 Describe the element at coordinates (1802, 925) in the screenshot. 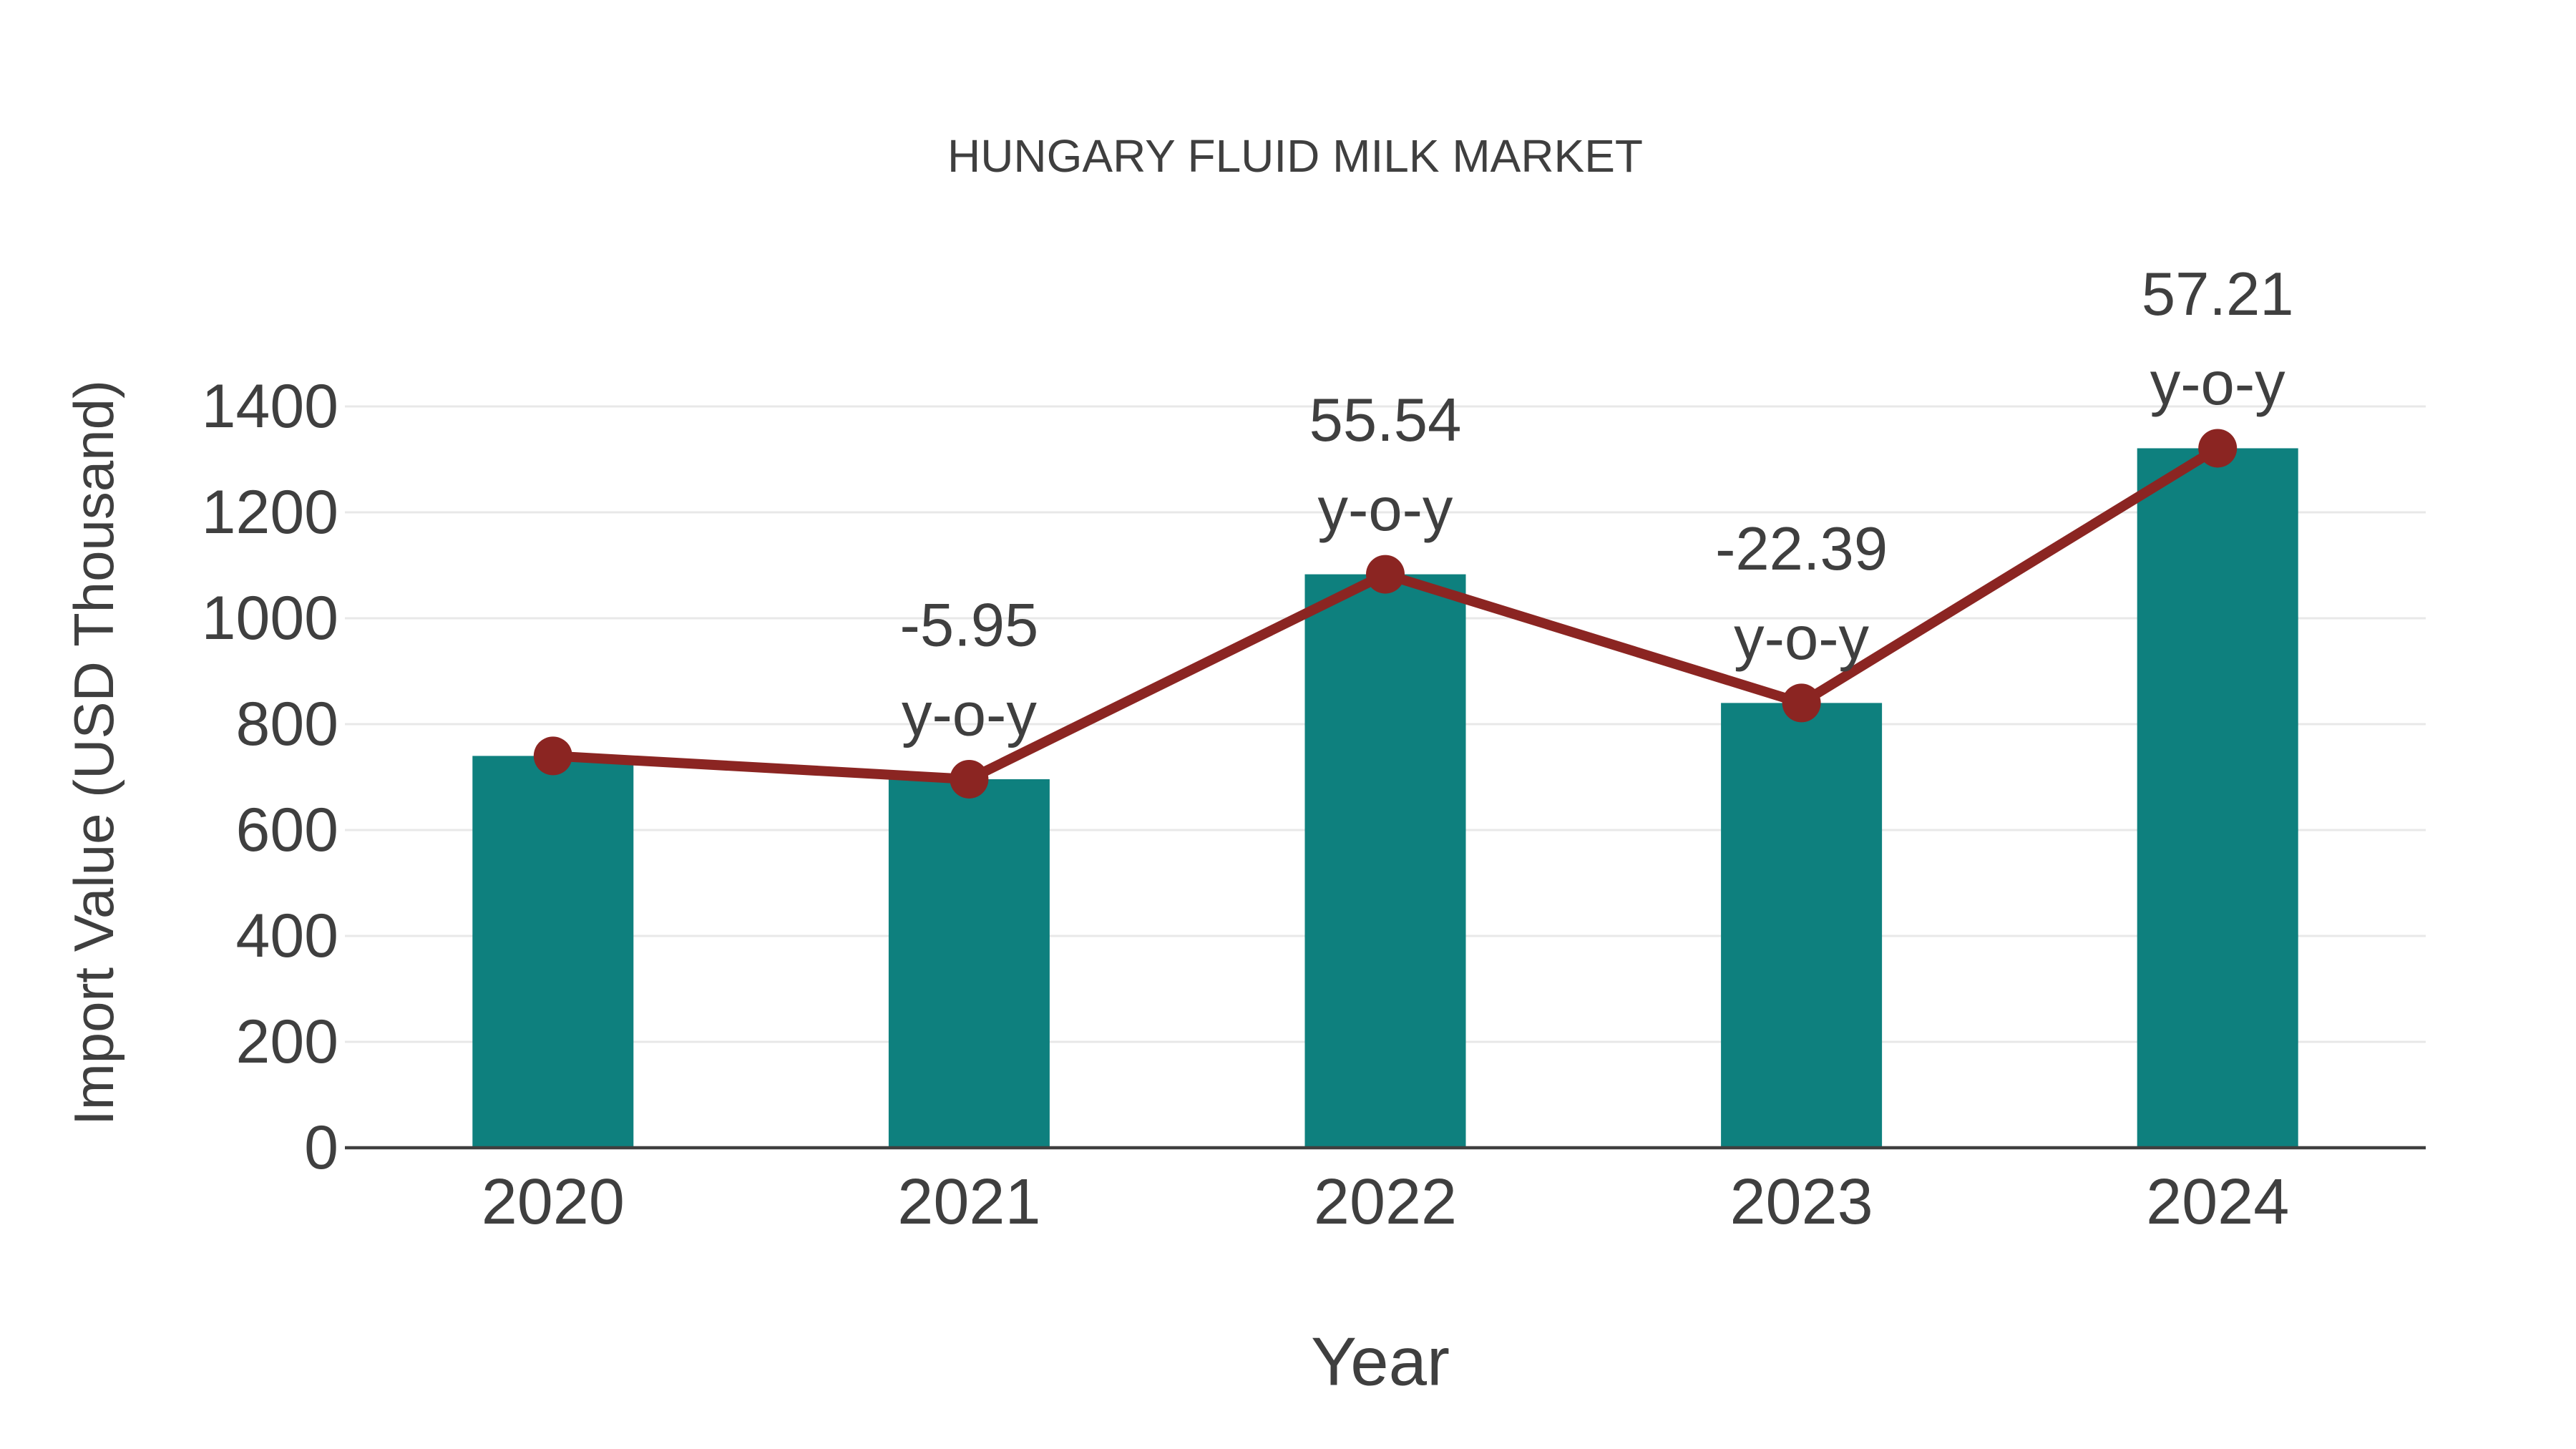

I see `bar-2023` at that location.